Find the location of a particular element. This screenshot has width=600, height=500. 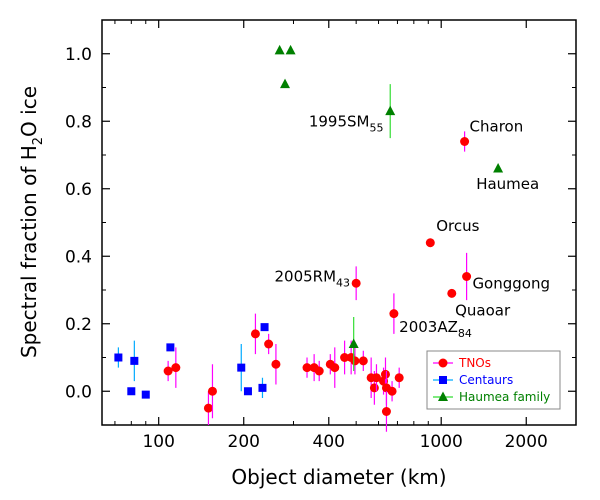

legend-box is located at coordinates (493, 380).